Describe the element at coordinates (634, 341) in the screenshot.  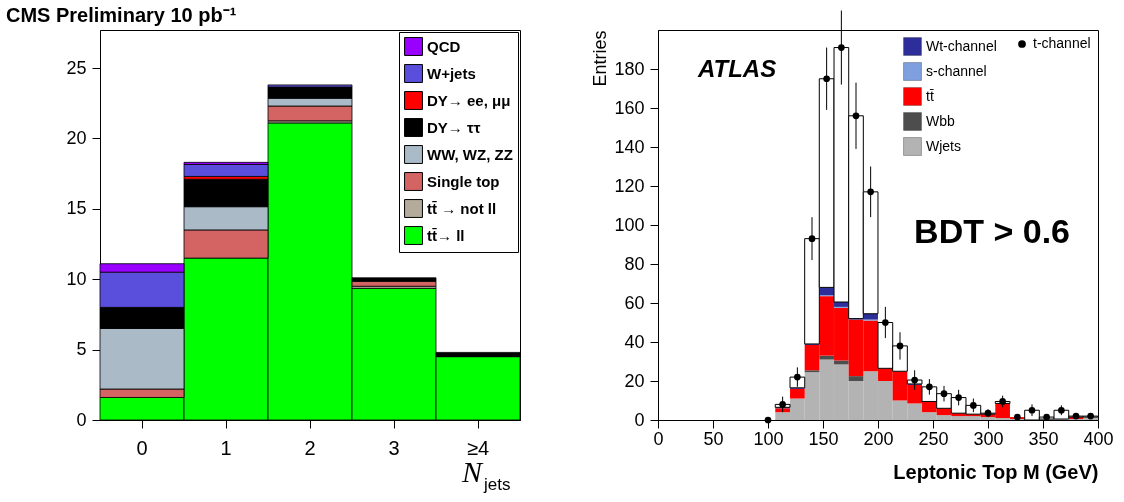
I see `y-tick-label: 40` at that location.